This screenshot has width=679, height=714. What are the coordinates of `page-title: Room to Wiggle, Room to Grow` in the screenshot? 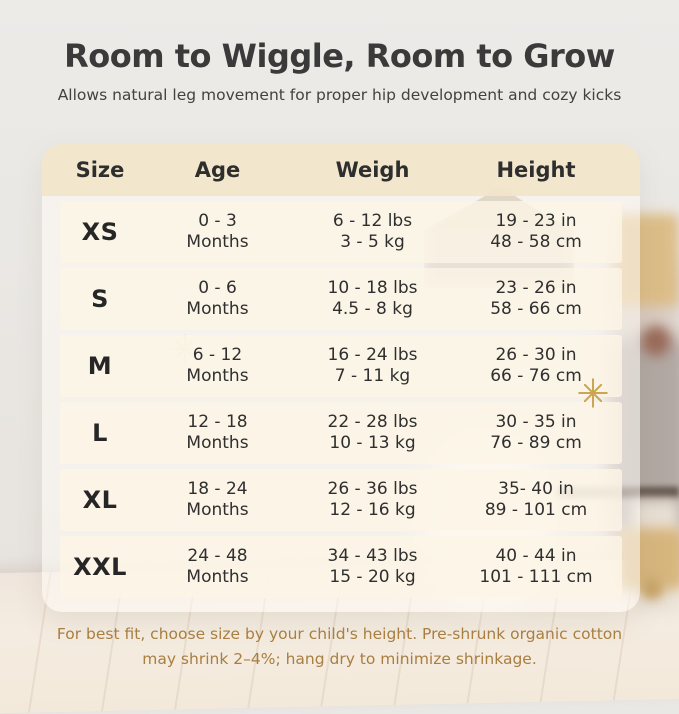 It's located at (339, 56).